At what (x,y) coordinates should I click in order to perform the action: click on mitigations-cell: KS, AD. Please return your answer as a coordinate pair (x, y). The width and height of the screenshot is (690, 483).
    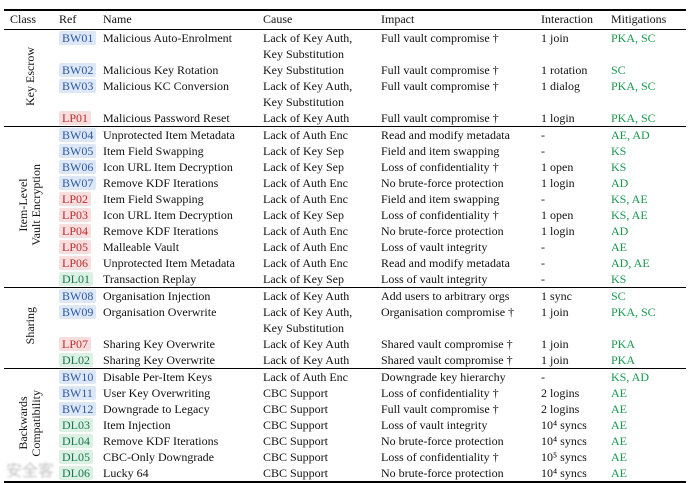
    Looking at the image, I should click on (630, 377).